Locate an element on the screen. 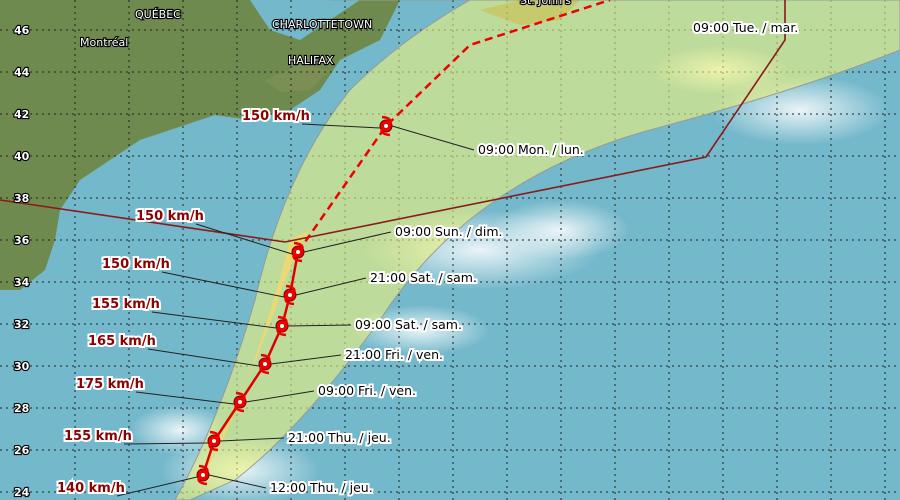 Image resolution: width=900 pixels, height=500 pixels. latitude-label: 32 is located at coordinates (21, 324).